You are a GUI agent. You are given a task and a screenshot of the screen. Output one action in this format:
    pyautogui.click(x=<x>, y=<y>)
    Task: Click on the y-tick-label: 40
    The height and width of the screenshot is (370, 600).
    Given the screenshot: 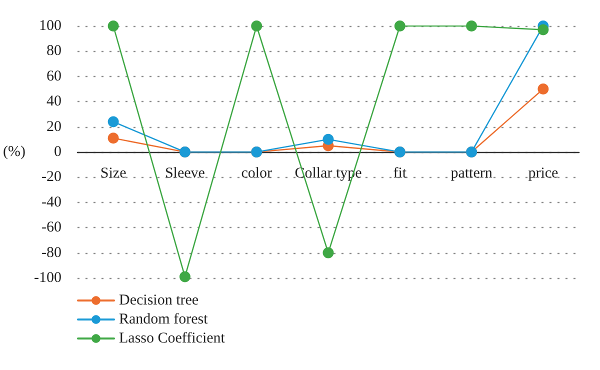 What is the action you would take?
    pyautogui.click(x=54, y=102)
    